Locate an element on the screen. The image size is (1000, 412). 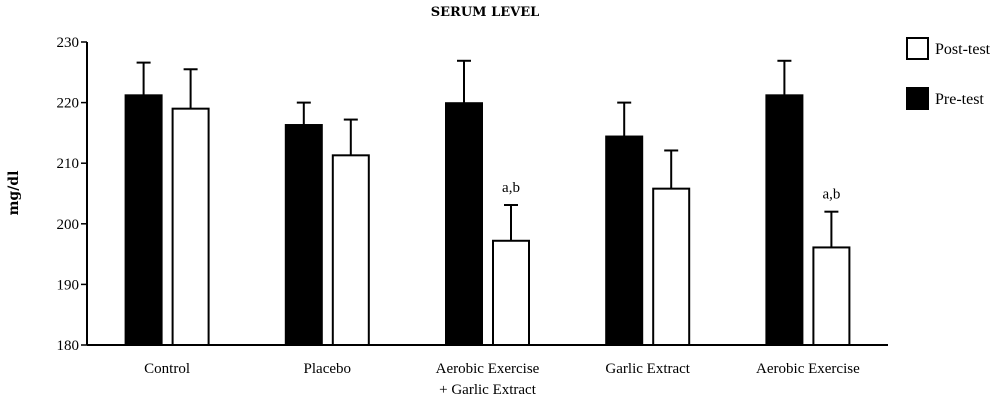
y-tick-label: 220 is located at coordinates (68, 104).